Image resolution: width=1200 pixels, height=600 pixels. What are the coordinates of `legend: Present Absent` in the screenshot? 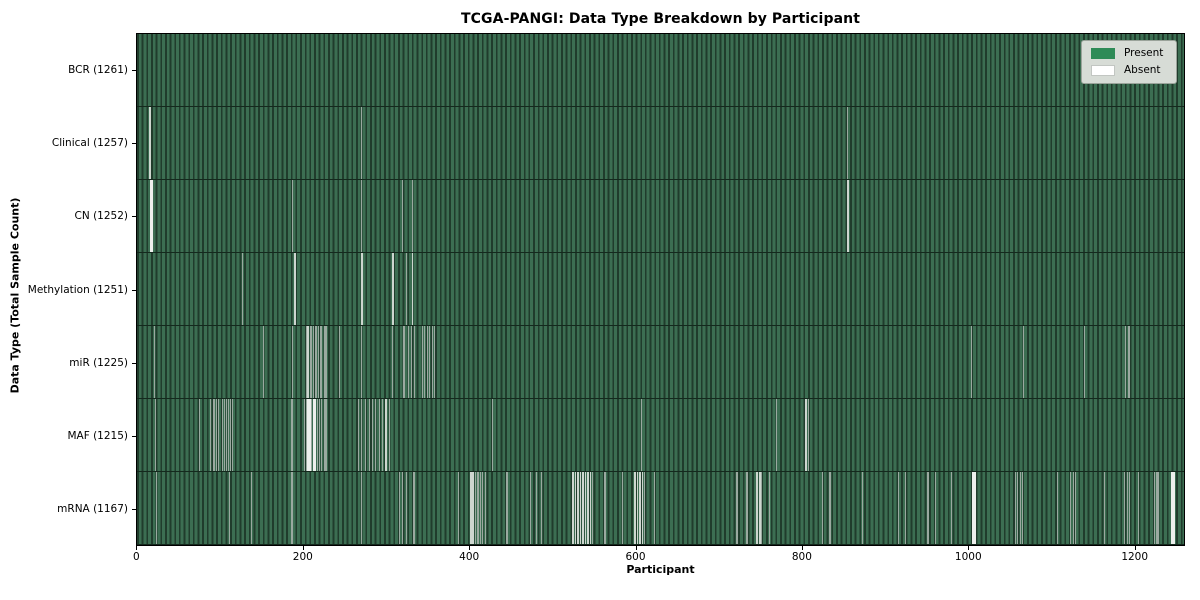 It's located at (1129, 62).